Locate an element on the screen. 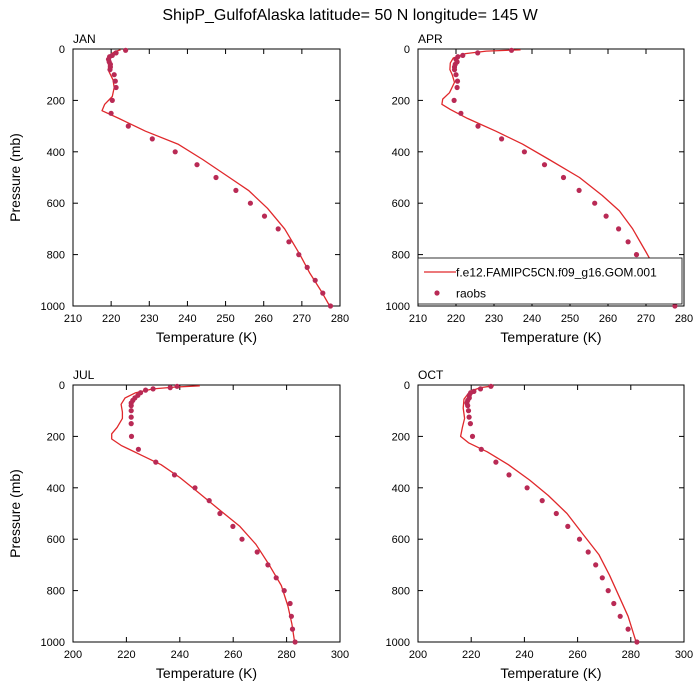 This screenshot has height=700, width=700. x-tick-label: 230 is located at coordinates (494, 319).